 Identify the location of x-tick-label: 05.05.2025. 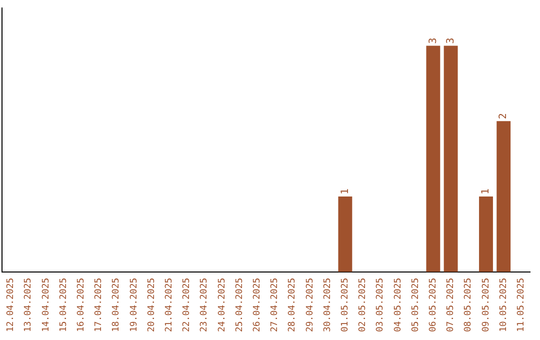
(415, 305).